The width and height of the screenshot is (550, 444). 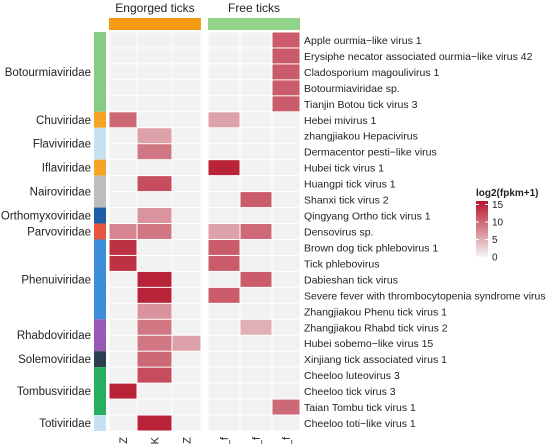 I want to click on column-label: CZ, so click(x=124, y=440).